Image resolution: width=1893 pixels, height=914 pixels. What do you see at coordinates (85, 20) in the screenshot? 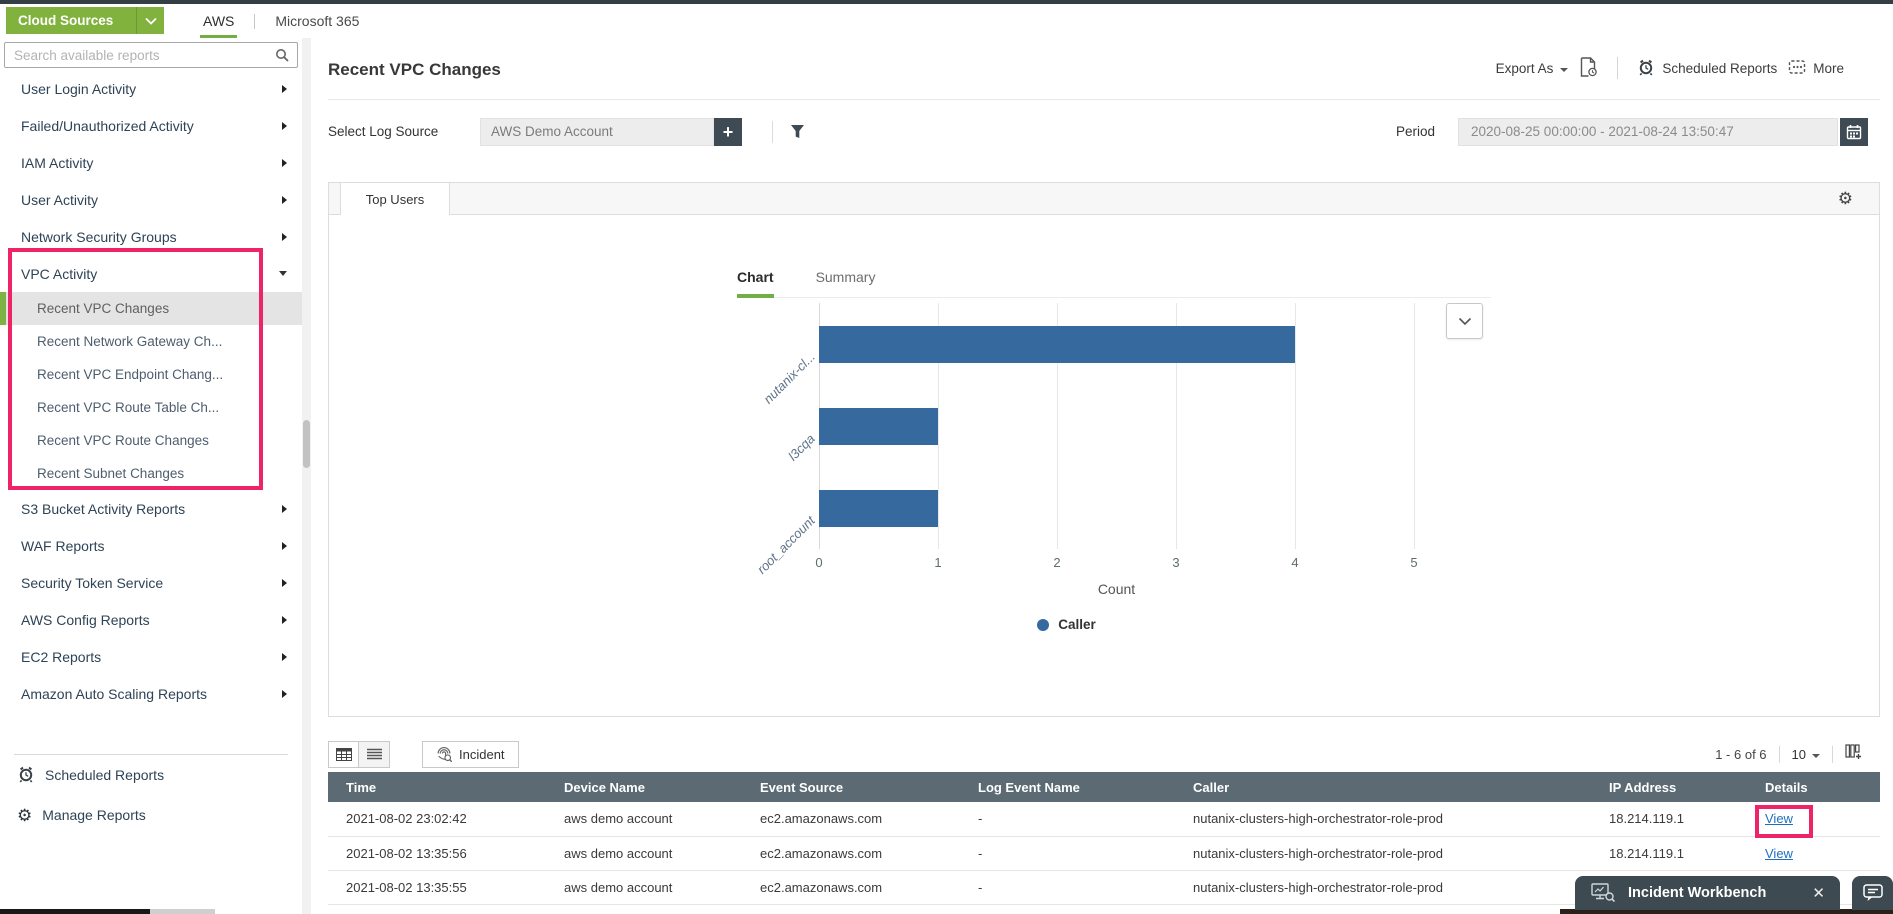
I see `cloud-sources-button: Cloud Sources` at bounding box center [85, 20].